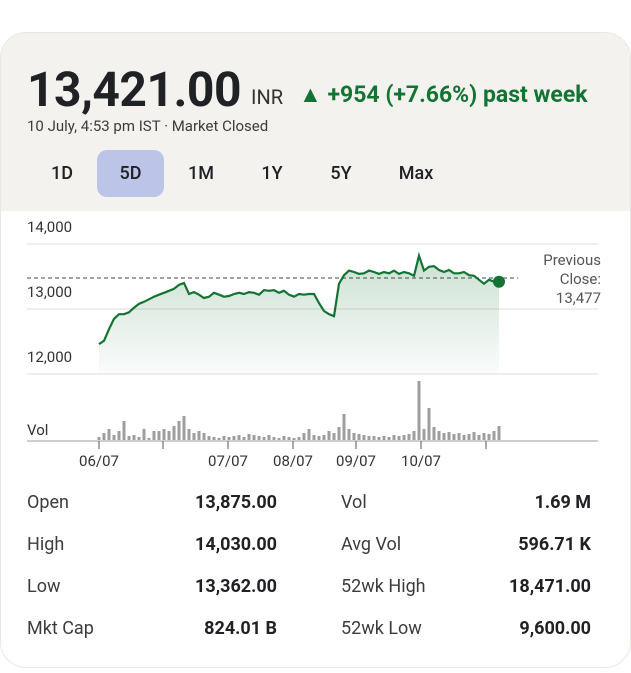  I want to click on range-tab: 1Y, so click(272, 173).